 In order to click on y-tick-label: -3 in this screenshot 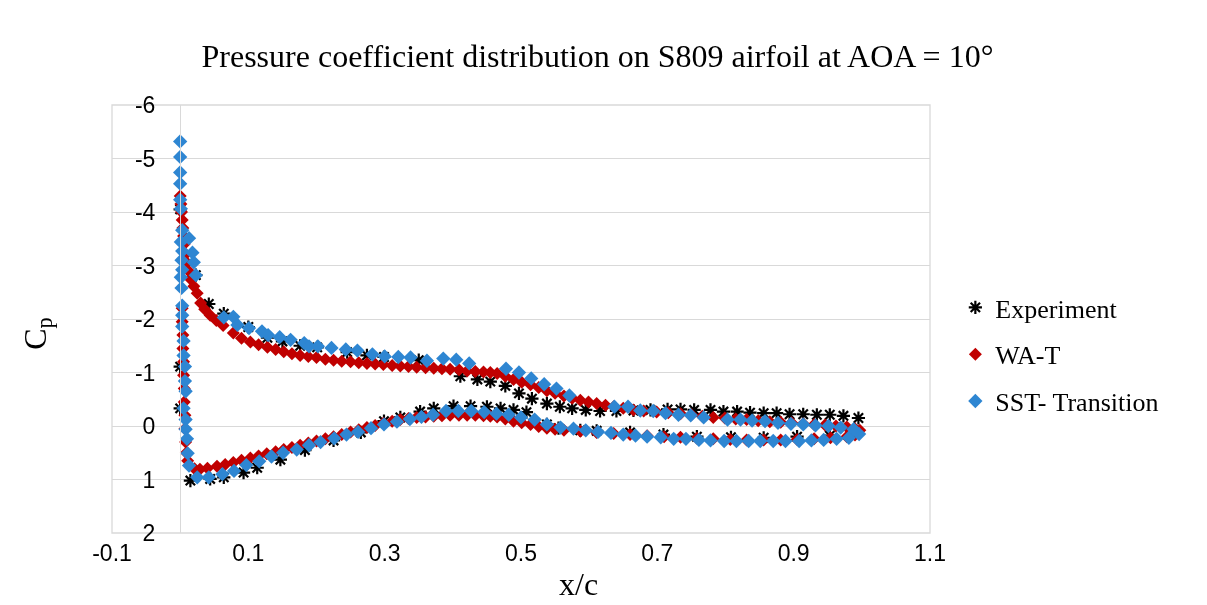, I will do `click(145, 265)`.